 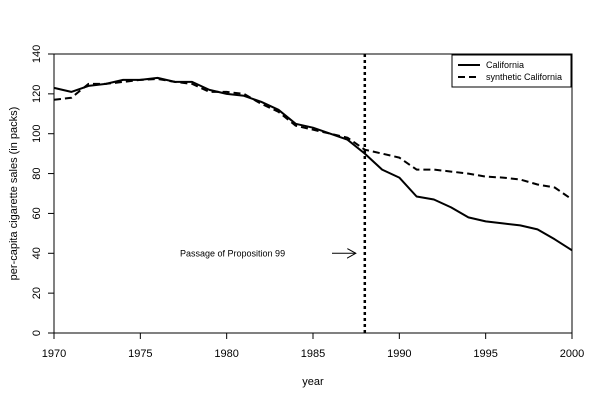 What do you see at coordinates (37, 134) in the screenshot?
I see `y-tick-label: 100` at bounding box center [37, 134].